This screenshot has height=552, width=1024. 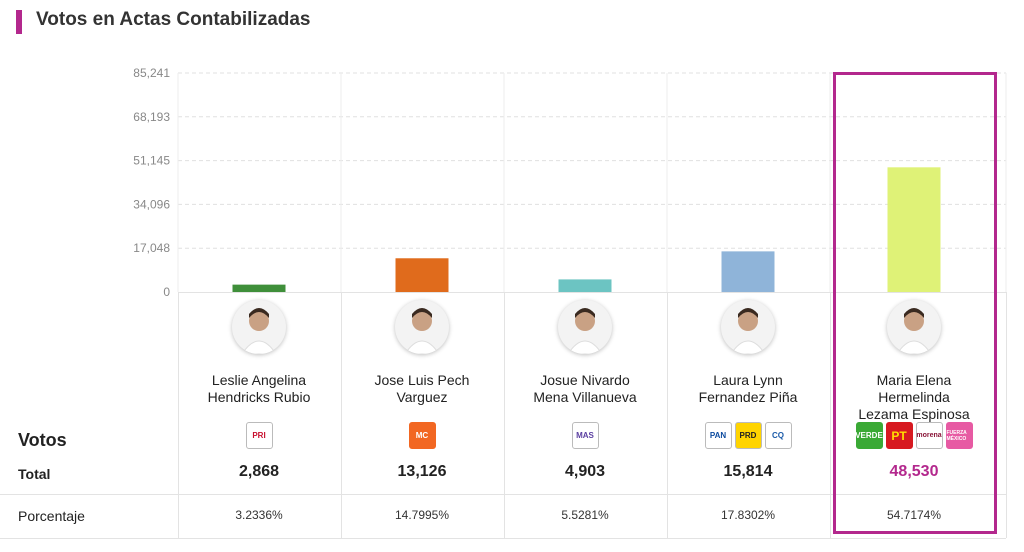 I want to click on candidate-name-line: Varguez, so click(x=422, y=397).